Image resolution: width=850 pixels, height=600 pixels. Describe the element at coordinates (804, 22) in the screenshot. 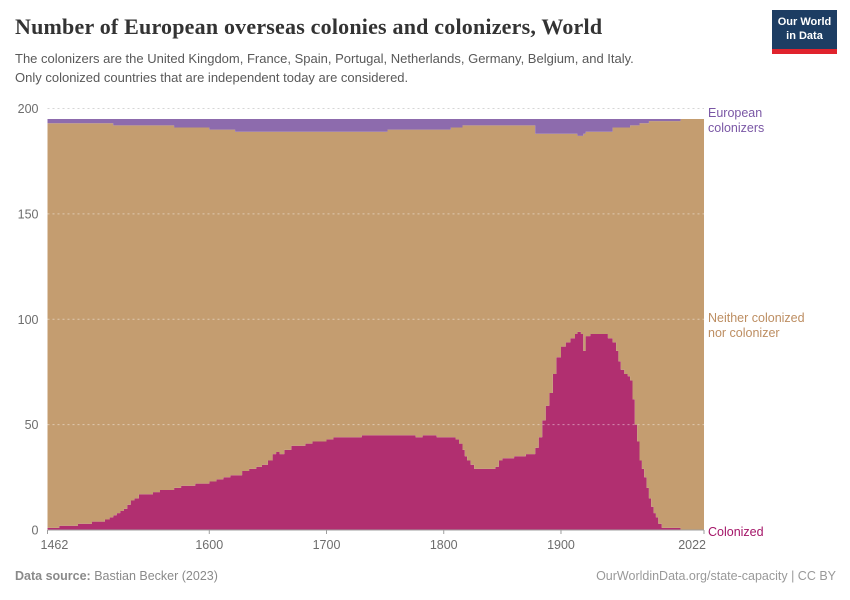

I see `owid-logo-line-1: Our World` at that location.